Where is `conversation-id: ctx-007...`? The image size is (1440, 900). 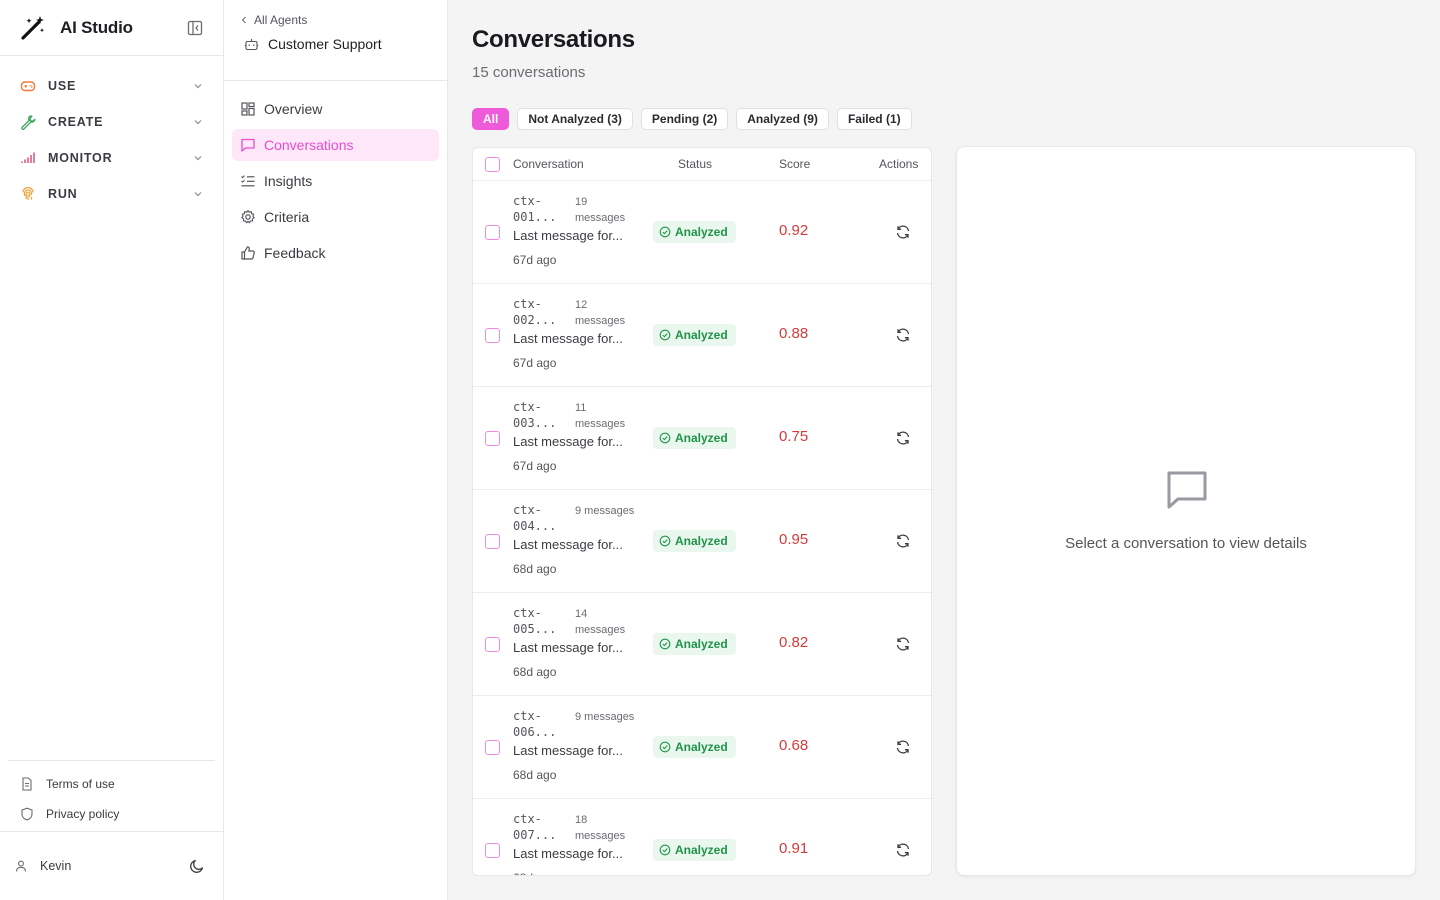 conversation-id: ctx-007... is located at coordinates (535, 827).